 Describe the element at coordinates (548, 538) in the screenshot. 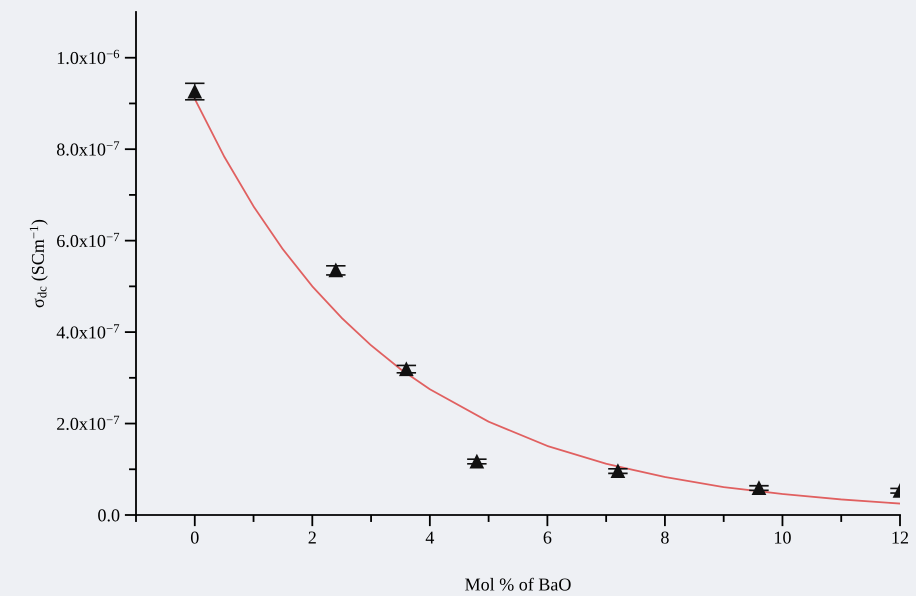

I see `x-tick-label: 6` at that location.